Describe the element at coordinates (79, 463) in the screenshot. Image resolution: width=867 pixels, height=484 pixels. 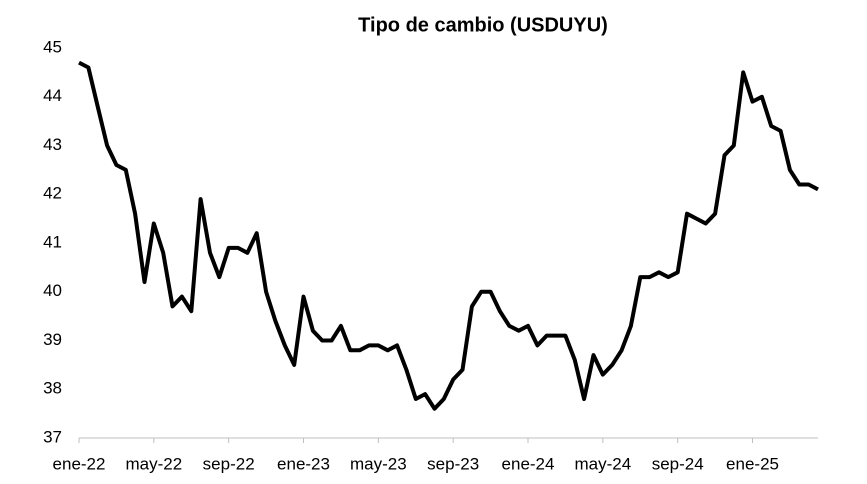
I see `x-tick-label: ene-22` at that location.